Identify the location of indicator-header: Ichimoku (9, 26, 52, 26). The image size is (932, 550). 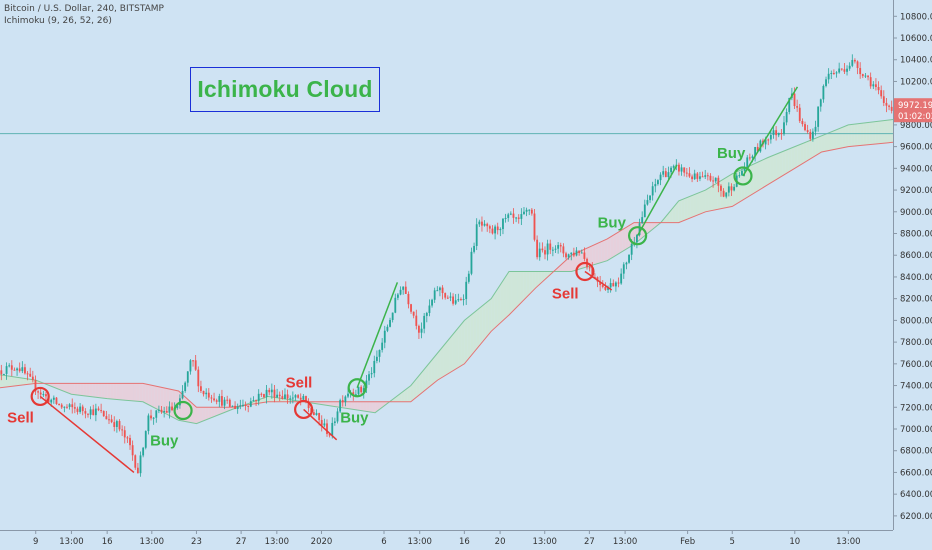
(58, 21).